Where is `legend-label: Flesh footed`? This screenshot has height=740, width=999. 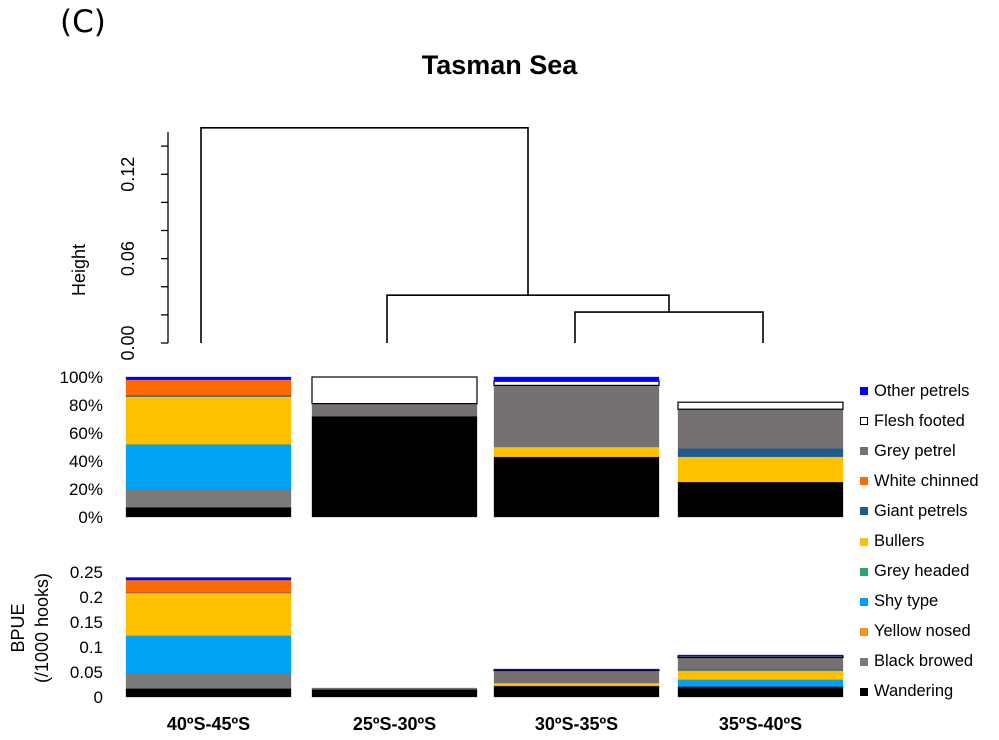
legend-label: Flesh footed is located at coordinates (919, 420).